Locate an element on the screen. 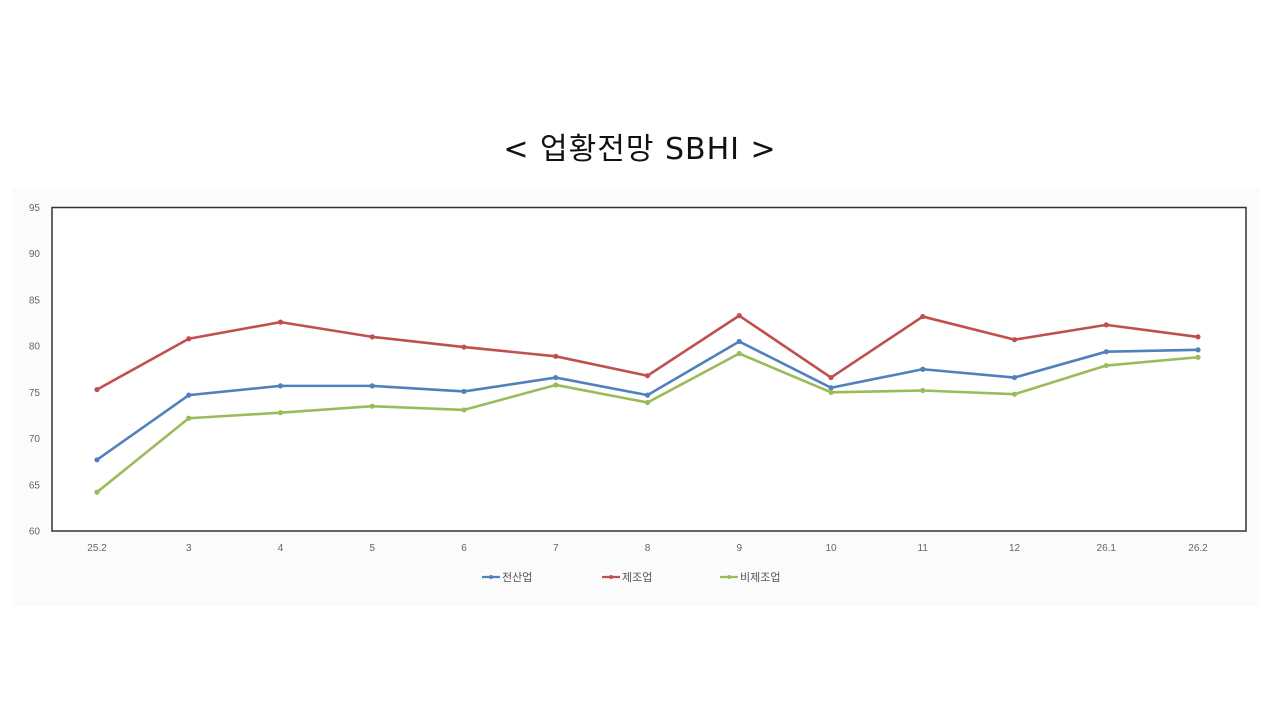 This screenshot has height=720, width=1280. legend-item: 비제조업 is located at coordinates (750, 577).